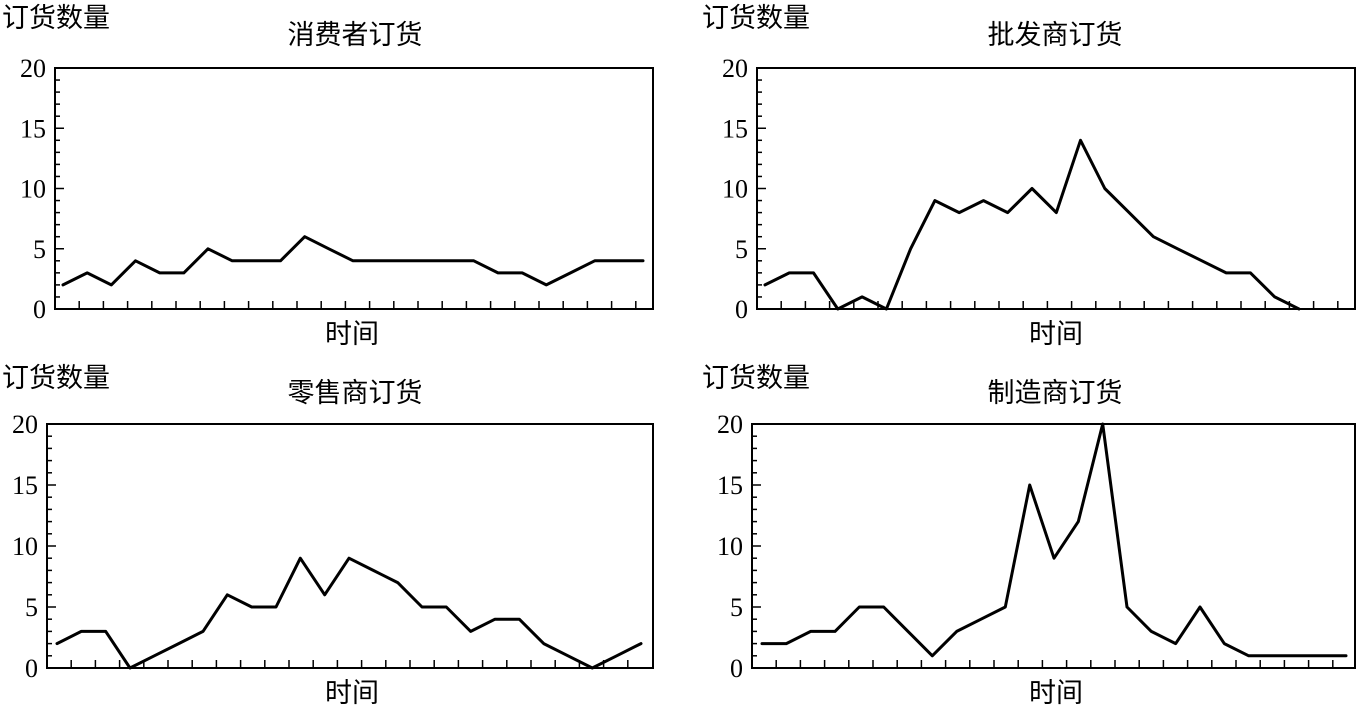  I want to click on chart-title: 零售商订货, so click(355, 393).